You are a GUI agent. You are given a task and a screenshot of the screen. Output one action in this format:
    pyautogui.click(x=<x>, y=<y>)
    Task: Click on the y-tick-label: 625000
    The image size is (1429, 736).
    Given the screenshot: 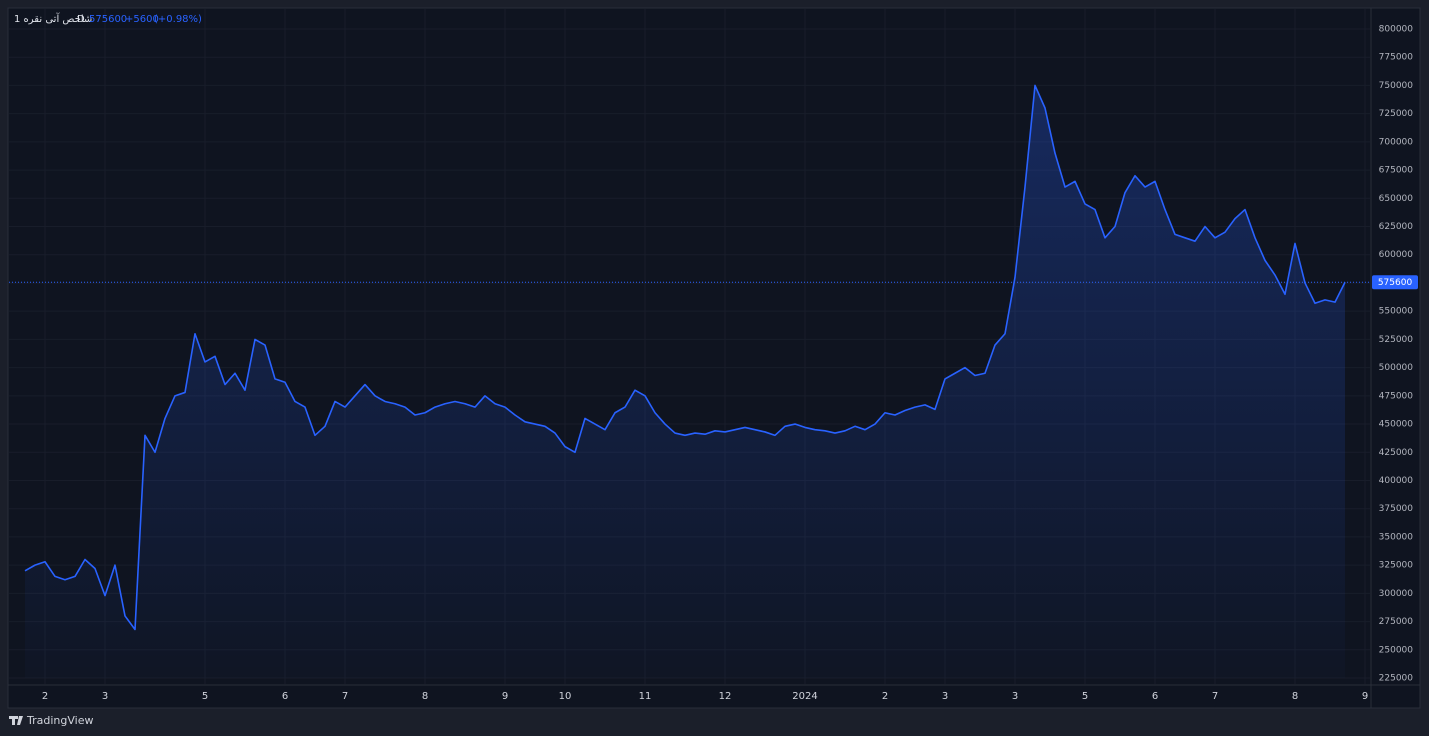 What is the action you would take?
    pyautogui.click(x=1396, y=227)
    